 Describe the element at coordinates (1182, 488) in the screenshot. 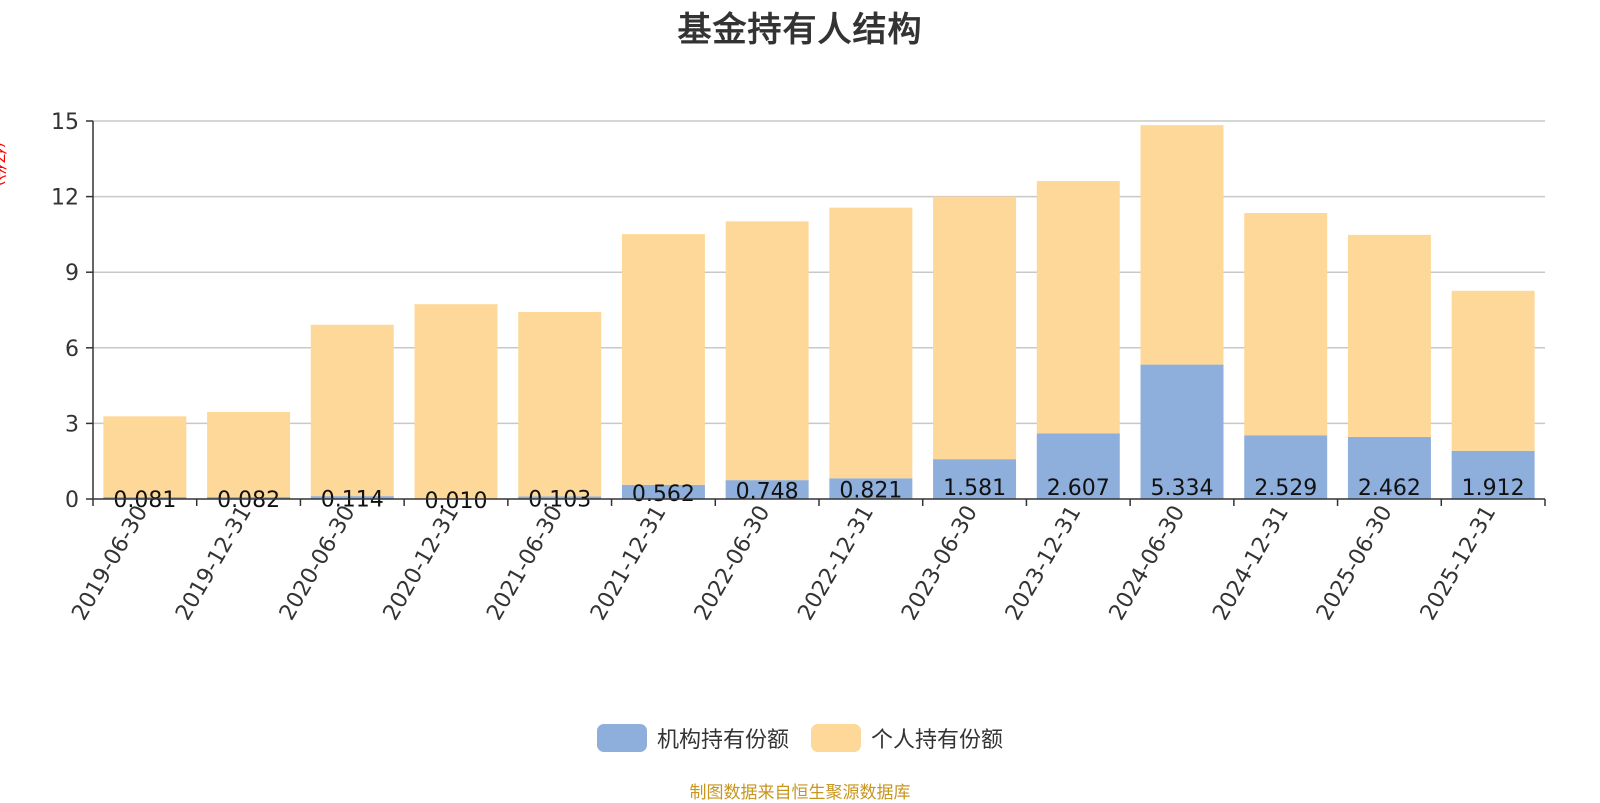

I see `data-label-institutional-10: 5.334` at that location.